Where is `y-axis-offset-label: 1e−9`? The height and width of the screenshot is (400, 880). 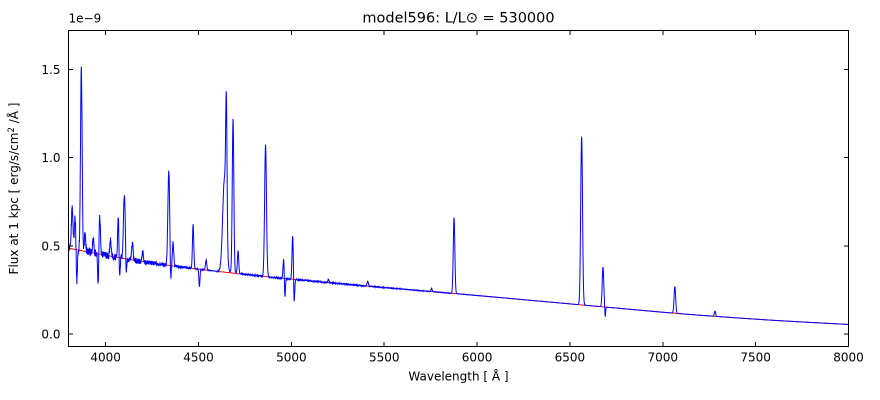 y-axis-offset-label: 1e−9 is located at coordinates (85, 19).